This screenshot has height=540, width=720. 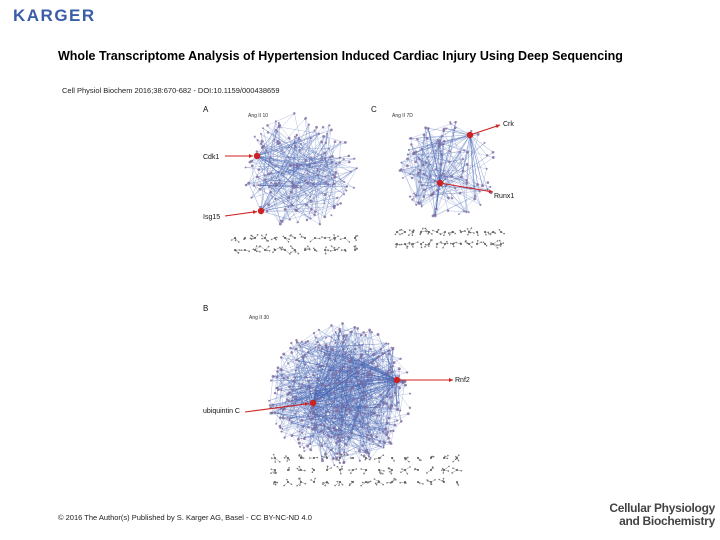 I want to click on journal-logo-line2: and Biochemistry, so click(x=667, y=521).